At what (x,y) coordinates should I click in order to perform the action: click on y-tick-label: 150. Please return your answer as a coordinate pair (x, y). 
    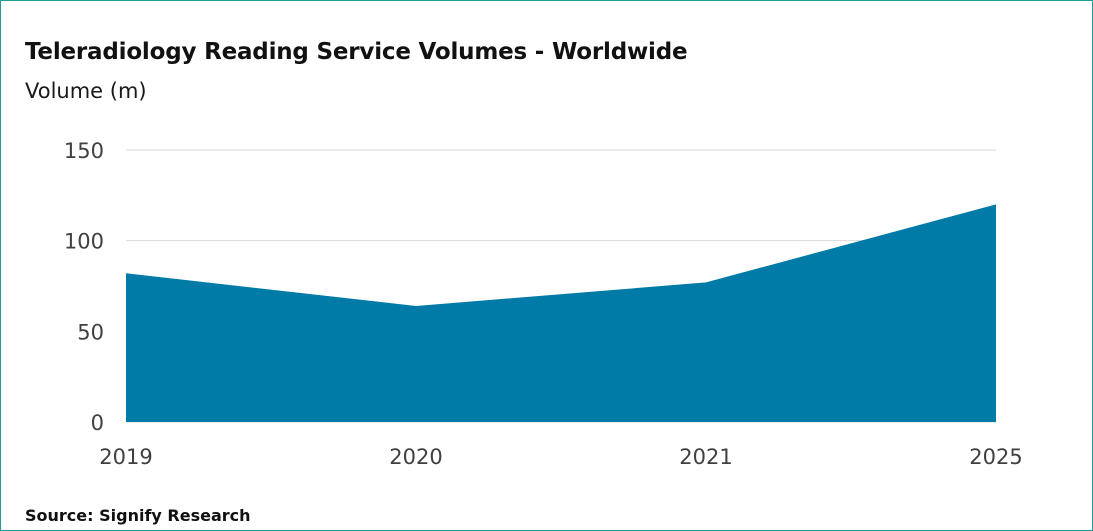
    Looking at the image, I should click on (84, 151).